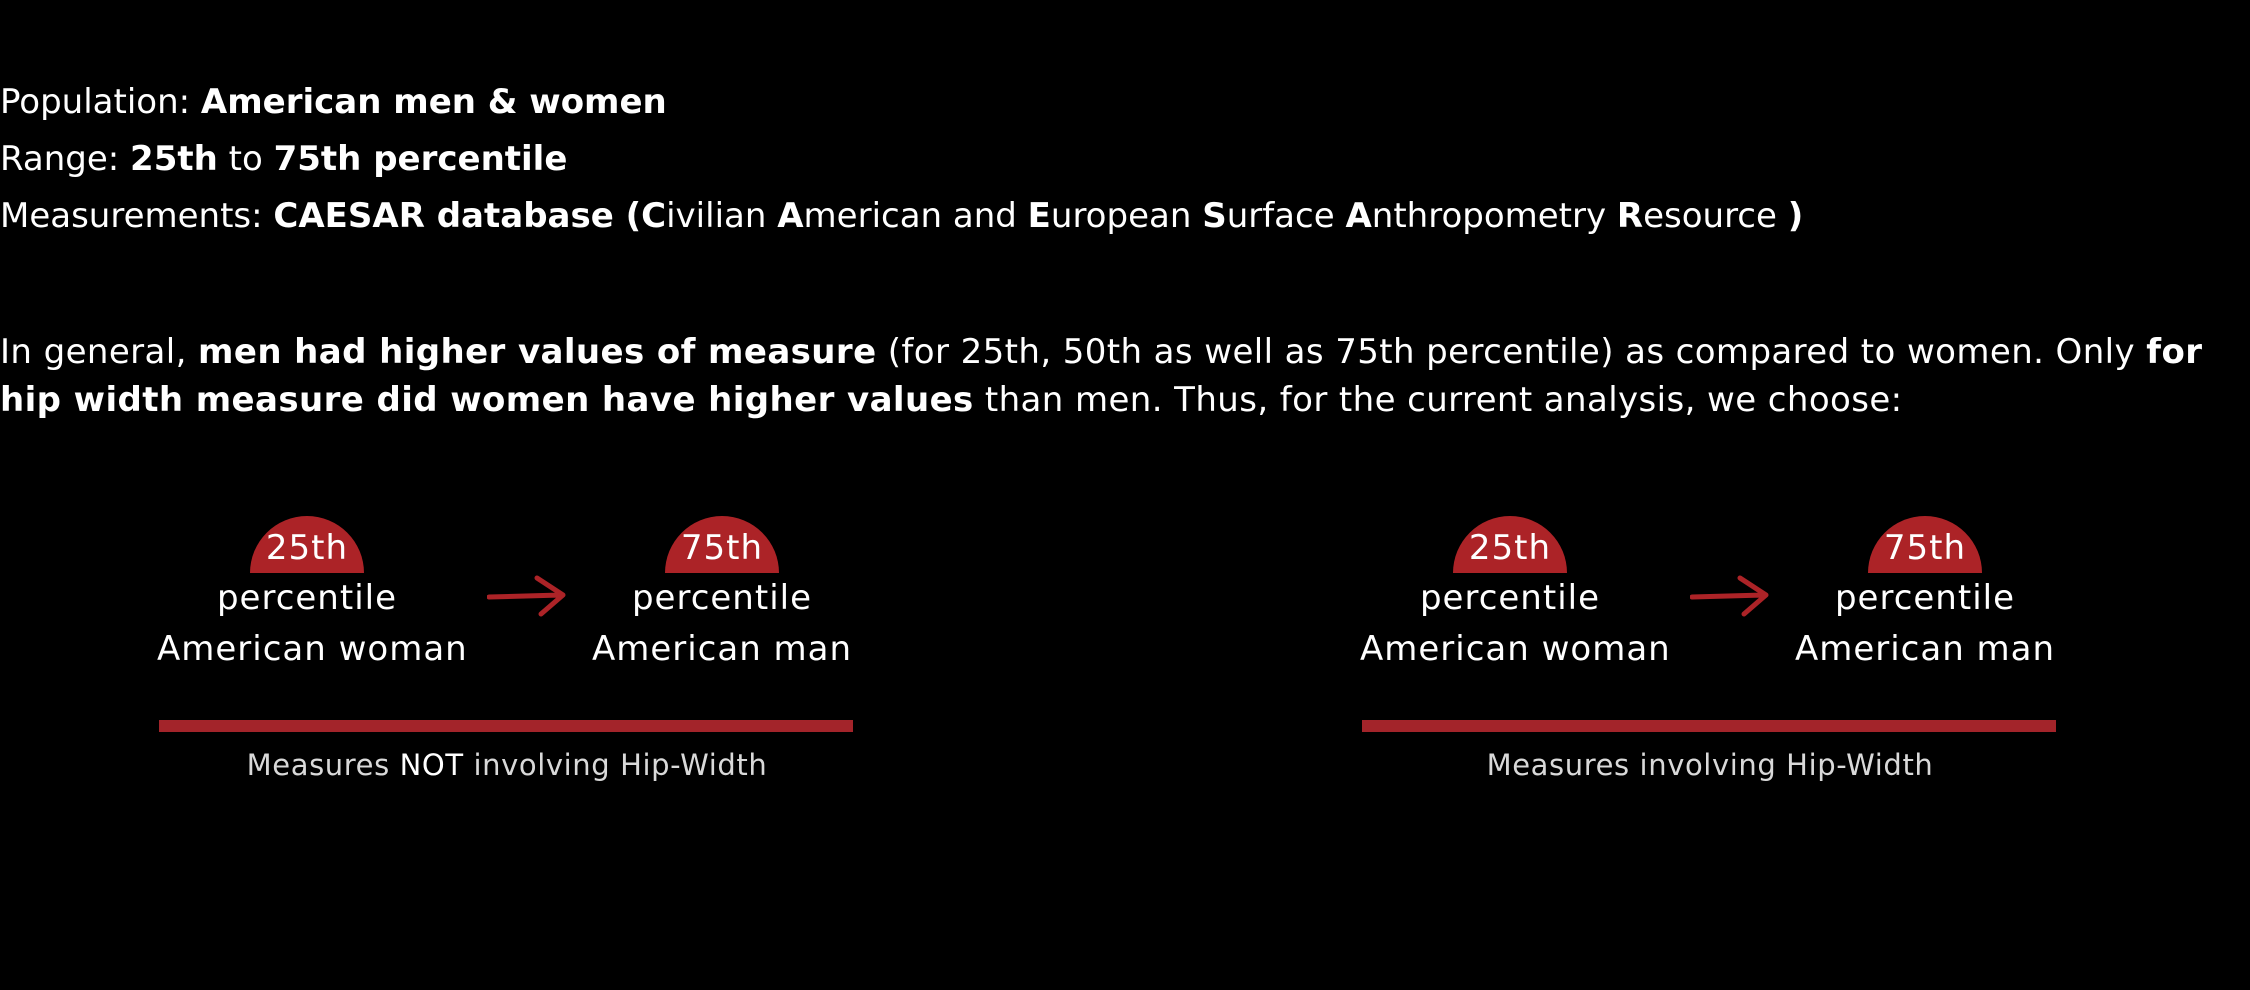 The height and width of the screenshot is (990, 2250). Describe the element at coordinates (1214, 216) in the screenshot. I see `acronym-letter: S` at that location.